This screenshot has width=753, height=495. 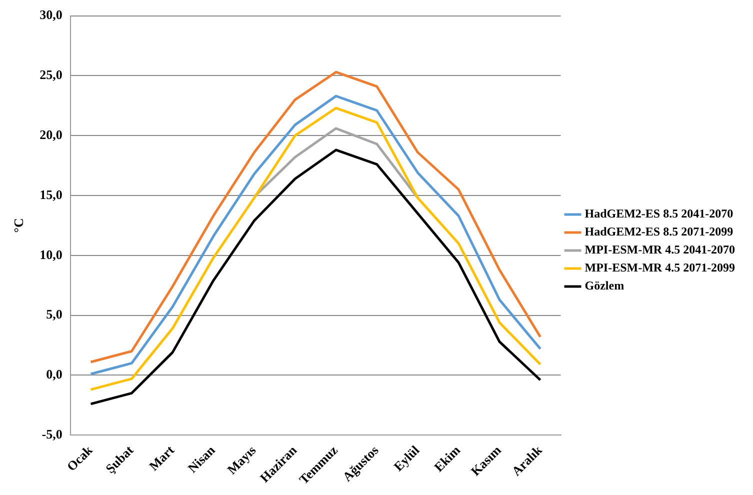 What do you see at coordinates (51, 194) in the screenshot?
I see `y-tick-label: 15,0` at bounding box center [51, 194].